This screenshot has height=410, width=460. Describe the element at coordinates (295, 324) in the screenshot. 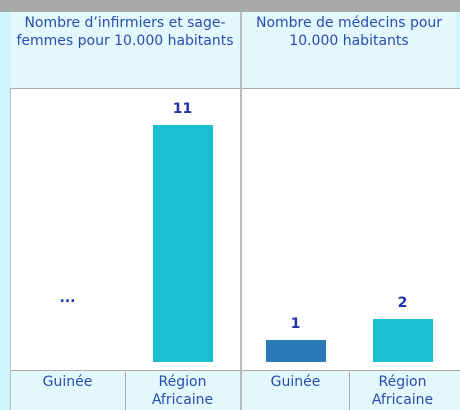

I see `data-label: 1` at that location.